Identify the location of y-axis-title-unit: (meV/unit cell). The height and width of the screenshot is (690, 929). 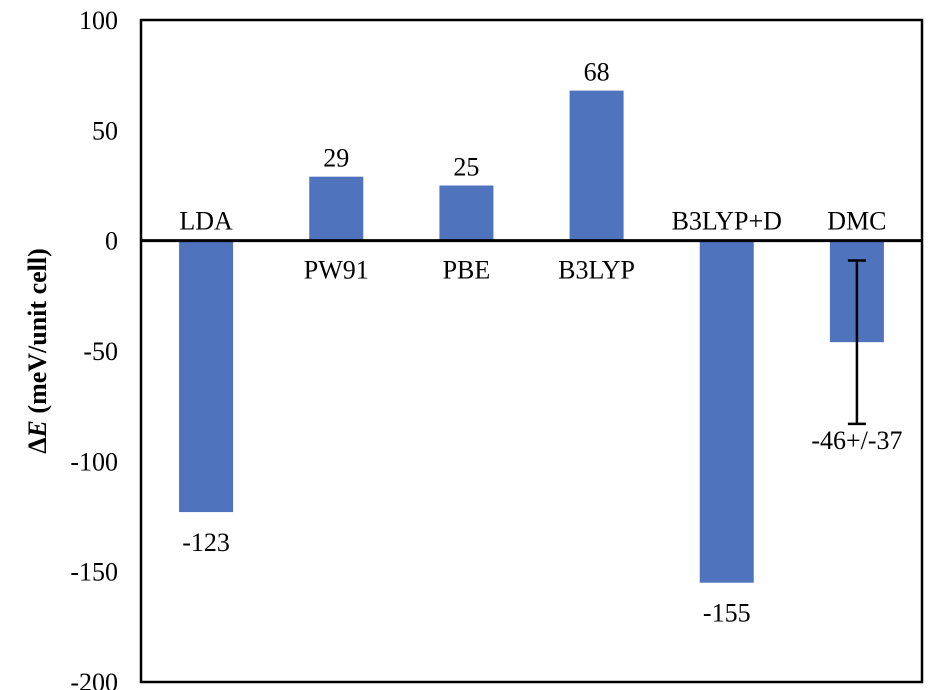
(37, 334).